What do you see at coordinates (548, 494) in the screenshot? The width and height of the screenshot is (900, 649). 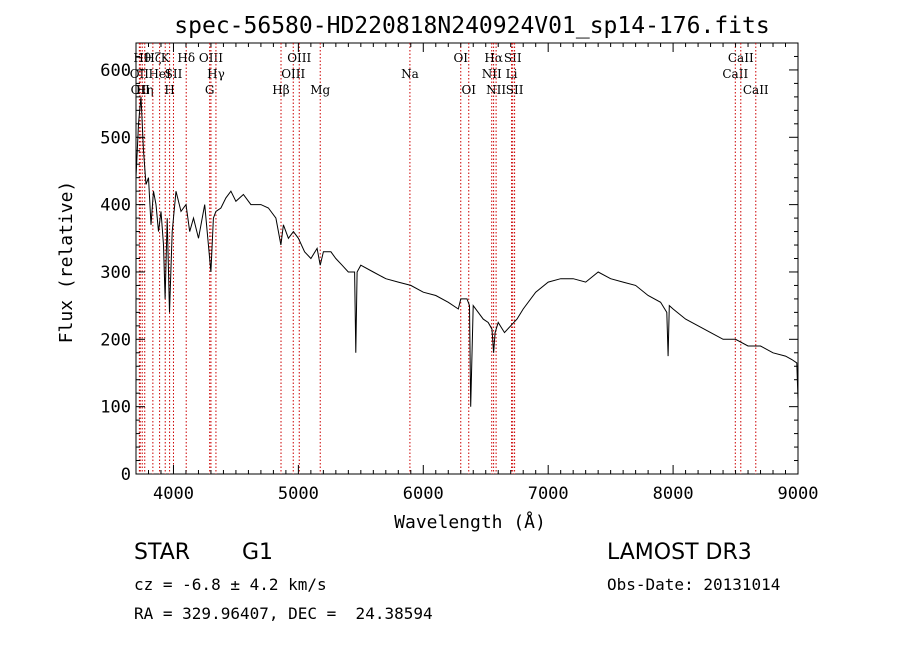 I see `x-tick-label: 7000` at bounding box center [548, 494].